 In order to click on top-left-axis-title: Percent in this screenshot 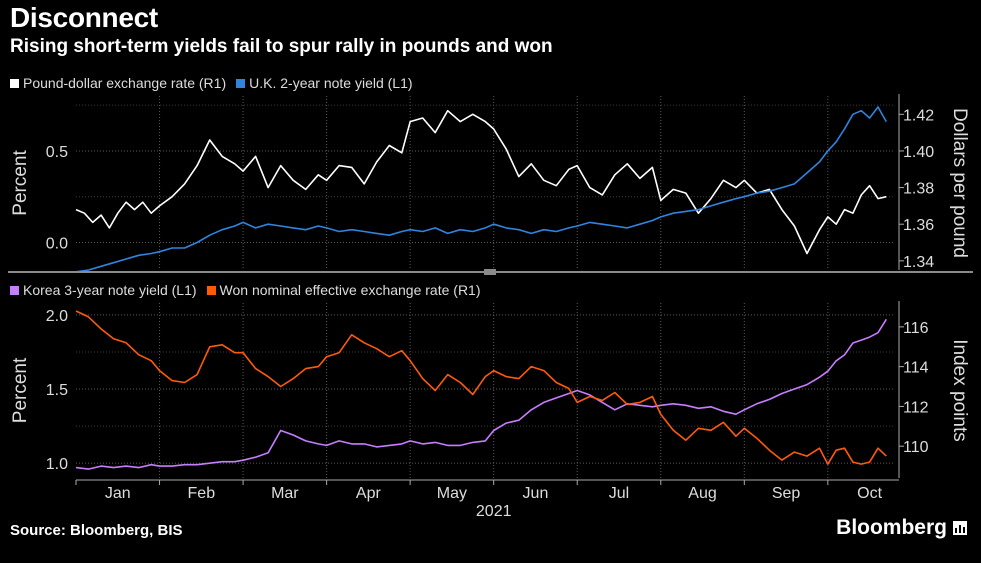, I will do `click(20, 183)`.